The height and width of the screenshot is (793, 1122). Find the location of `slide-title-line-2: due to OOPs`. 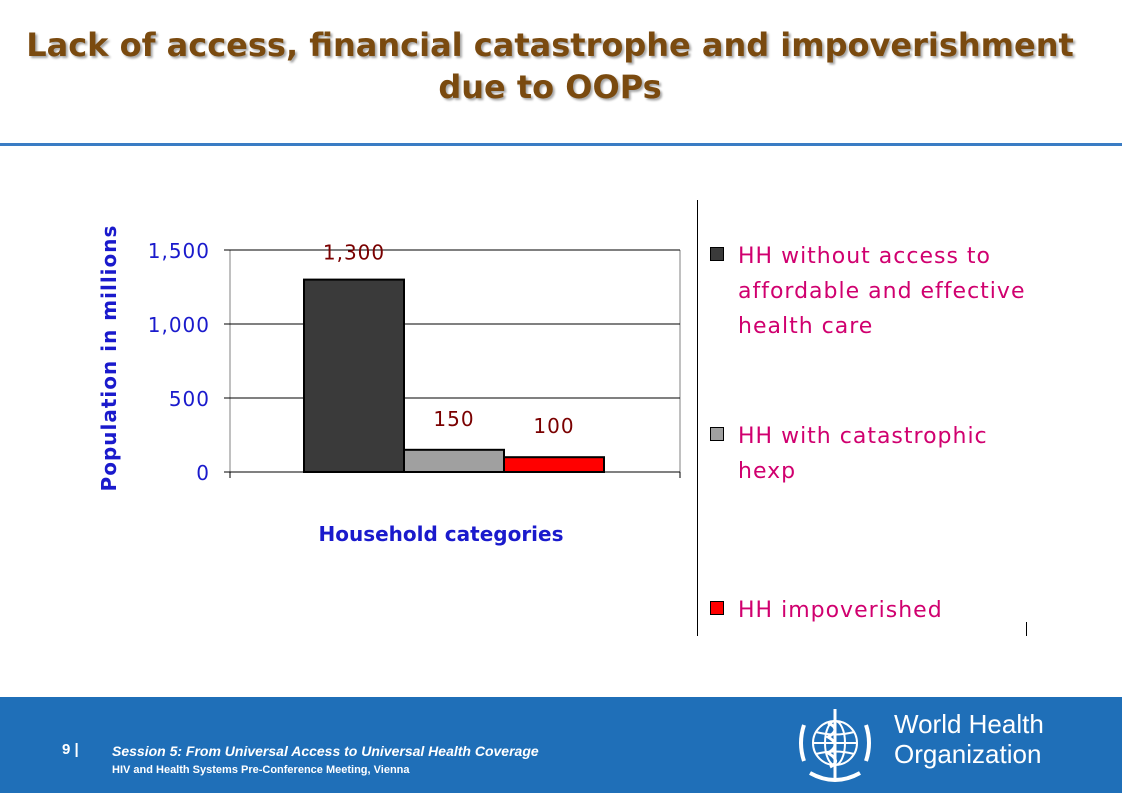

slide-title-line-2: due to OOPs is located at coordinates (550, 87).